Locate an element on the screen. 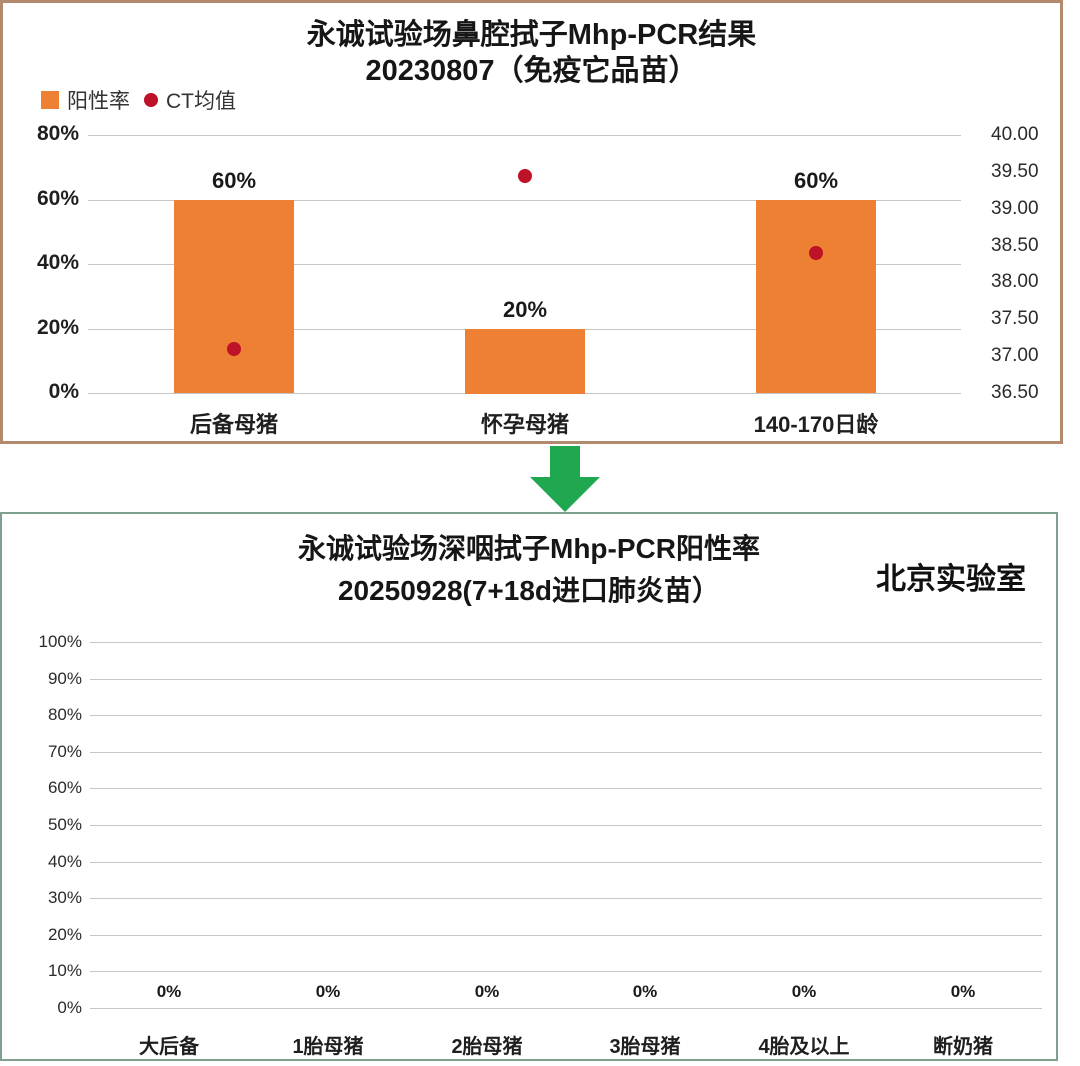 The width and height of the screenshot is (1080, 1066). category-label: 怀孕母猪 is located at coordinates (524, 424).